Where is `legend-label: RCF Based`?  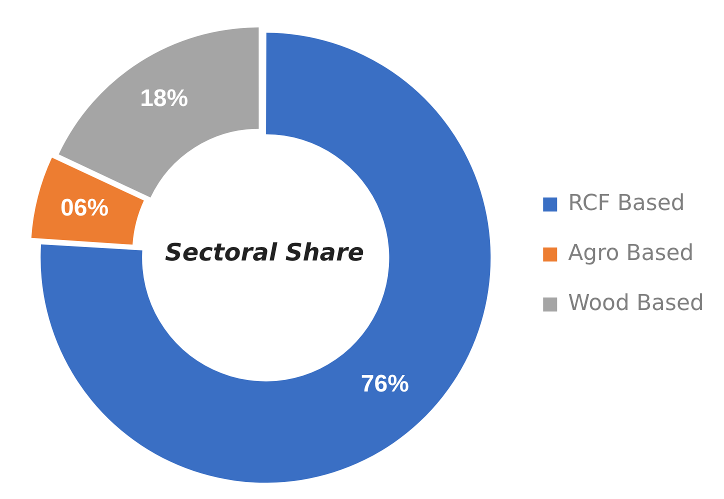
legend-label: RCF Based is located at coordinates (626, 203).